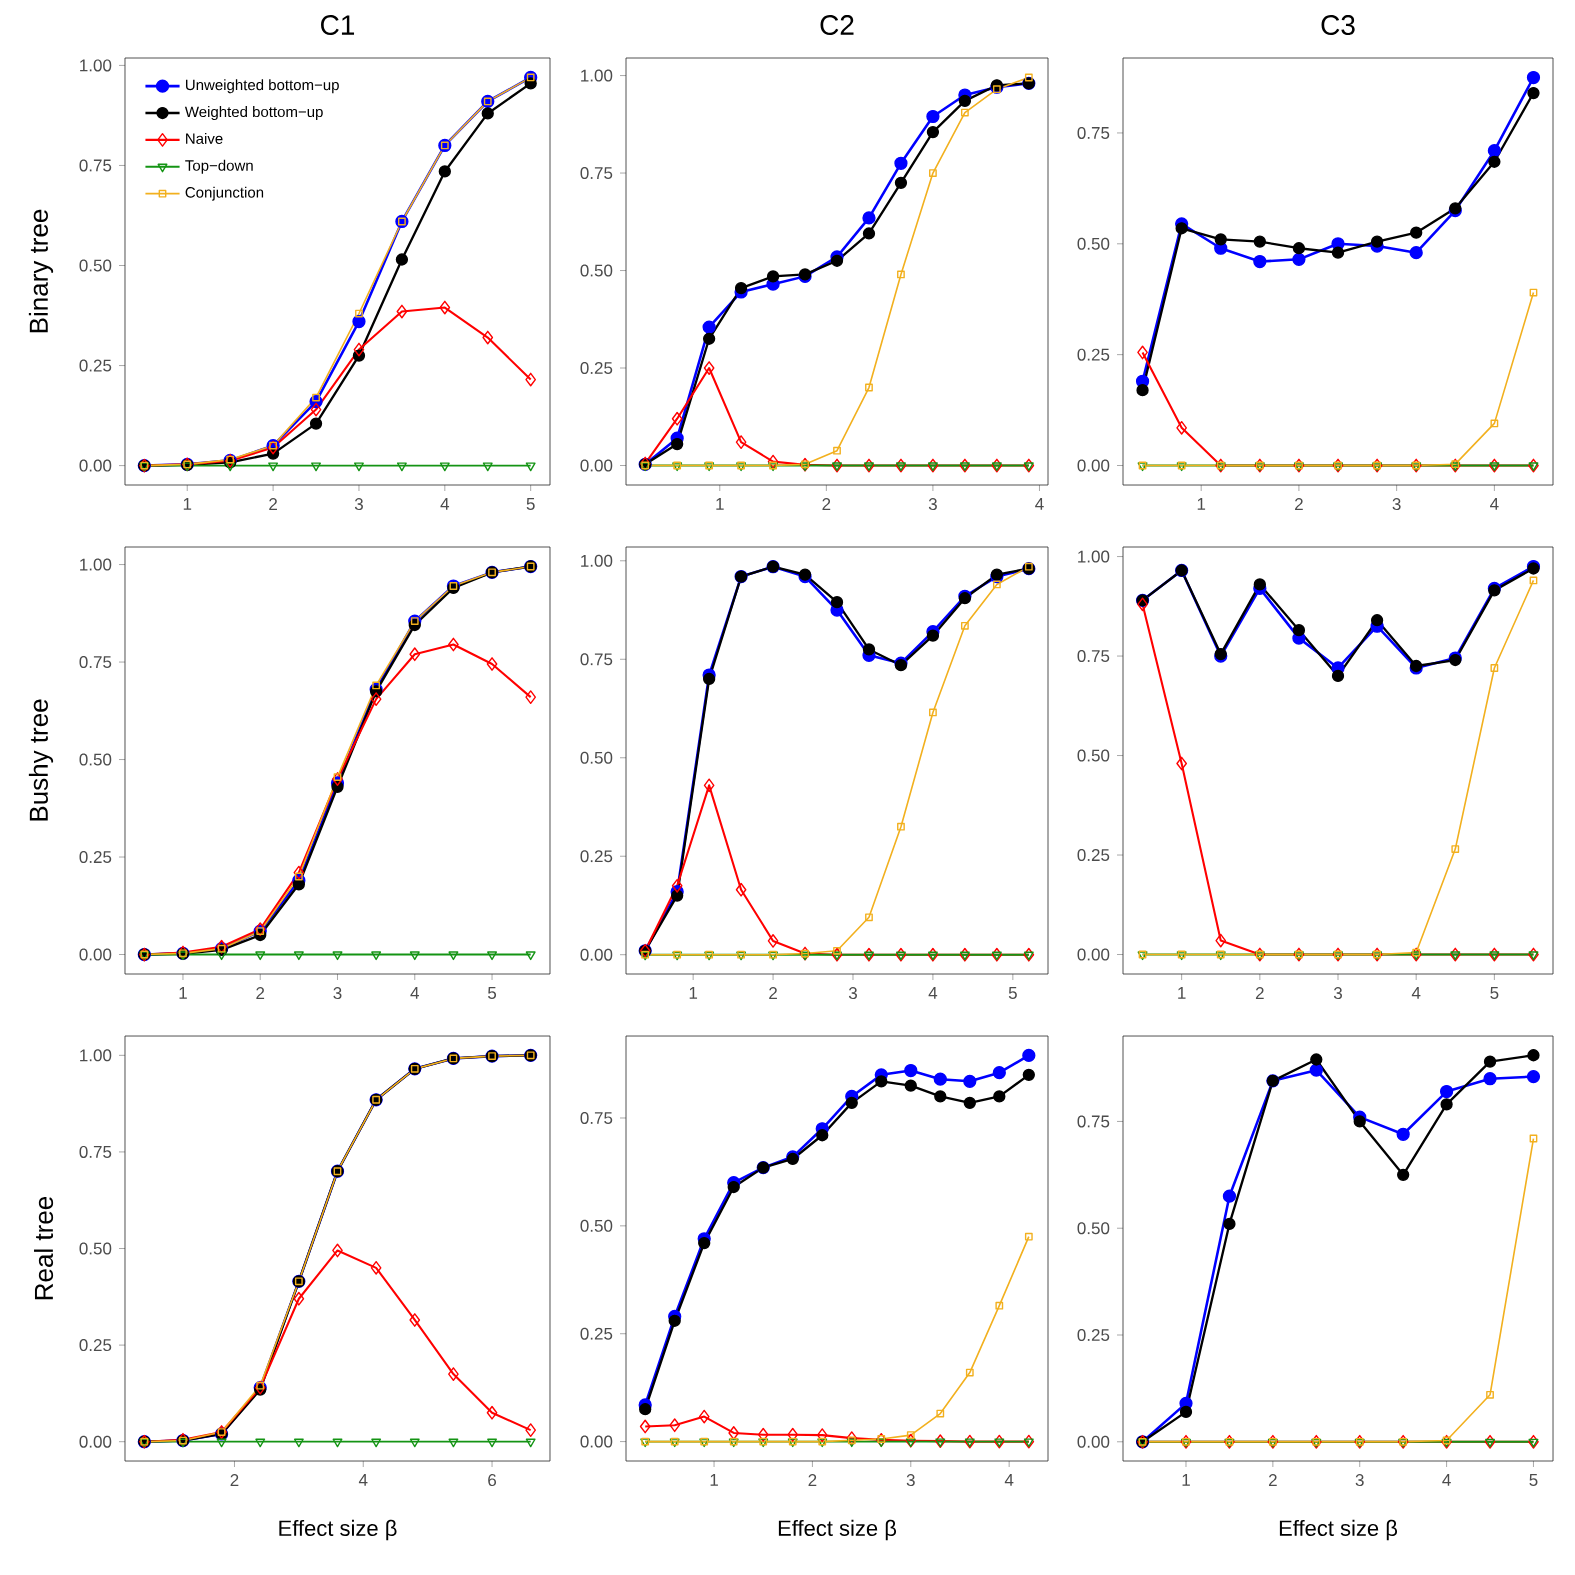 This screenshot has height=1575, width=1575. I want to click on y-axis-title: Binary tree, so click(41, 271).